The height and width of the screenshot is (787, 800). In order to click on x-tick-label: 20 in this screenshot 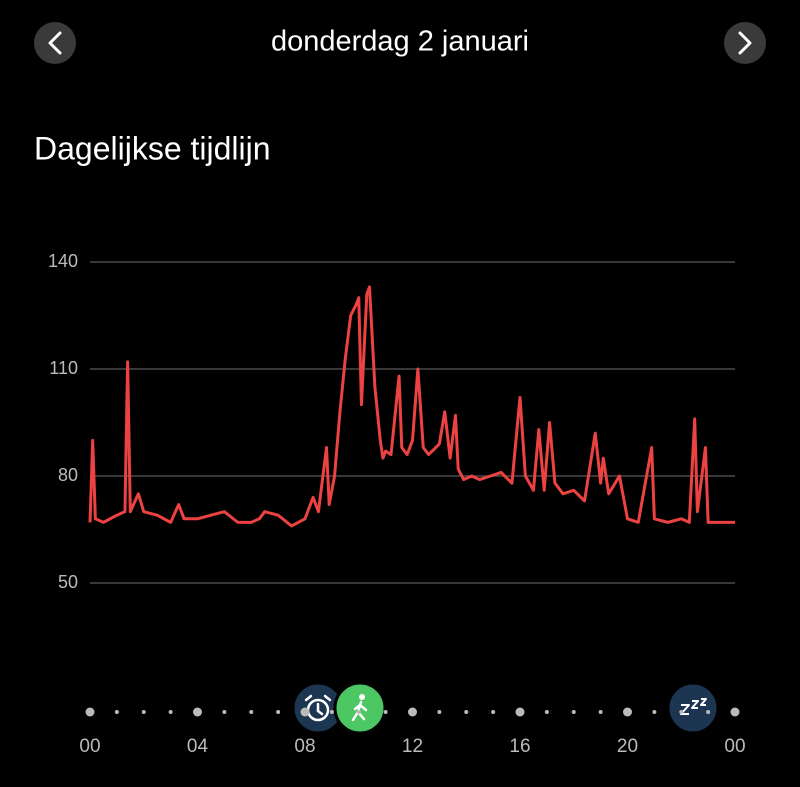, I will do `click(627, 746)`.